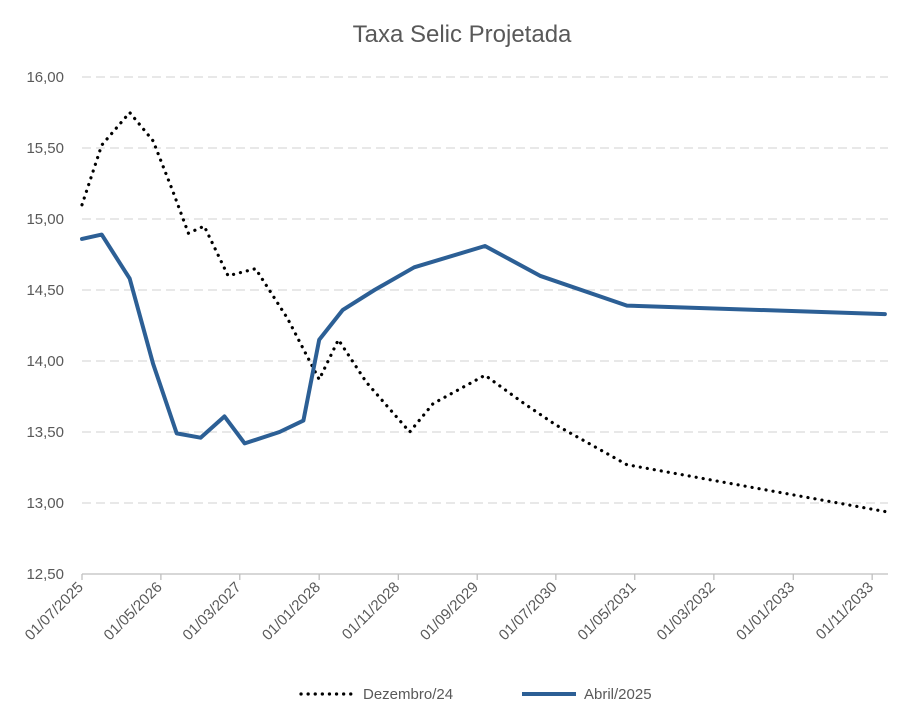  What do you see at coordinates (449, 611) in the screenshot?
I see `x-tick-label: 01/09/2029` at bounding box center [449, 611].